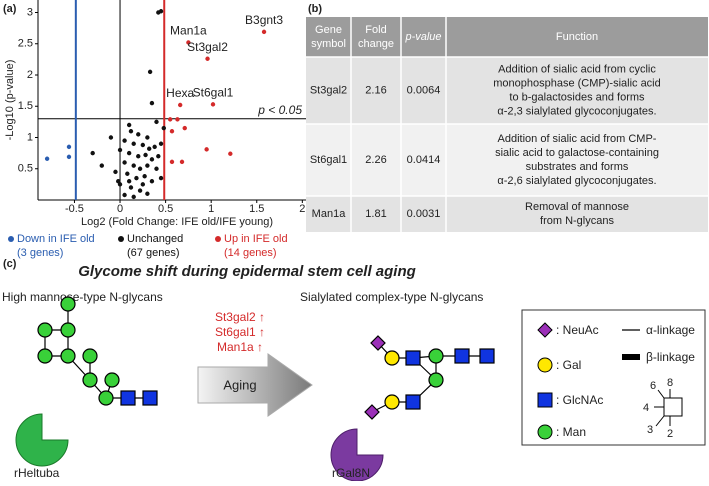 Image resolution: width=709 pixels, height=486 pixels. What do you see at coordinates (121, 239) in the screenshot?
I see `legend-marker` at bounding box center [121, 239].